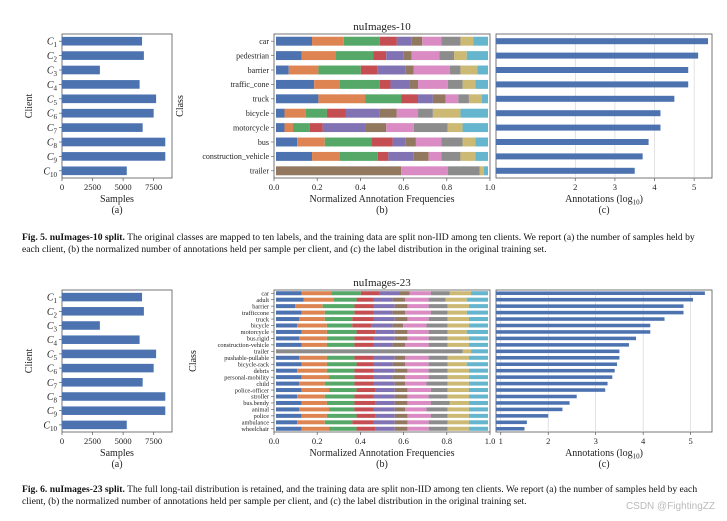 The image size is (727, 521). What do you see at coordinates (694, 187) in the screenshot?
I see `fig5c-xtick-label: 5` at bounding box center [694, 187].